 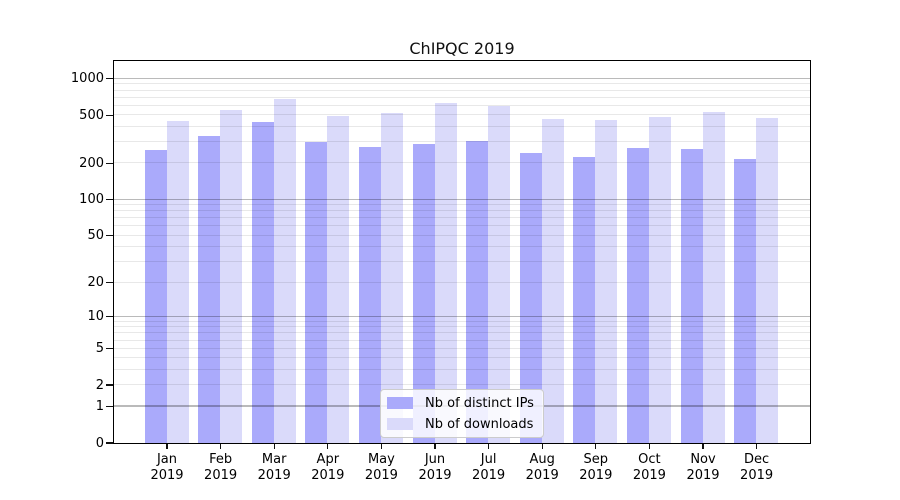 I want to click on x-tick-label-oct: Oct 2019, so click(x=649, y=467).